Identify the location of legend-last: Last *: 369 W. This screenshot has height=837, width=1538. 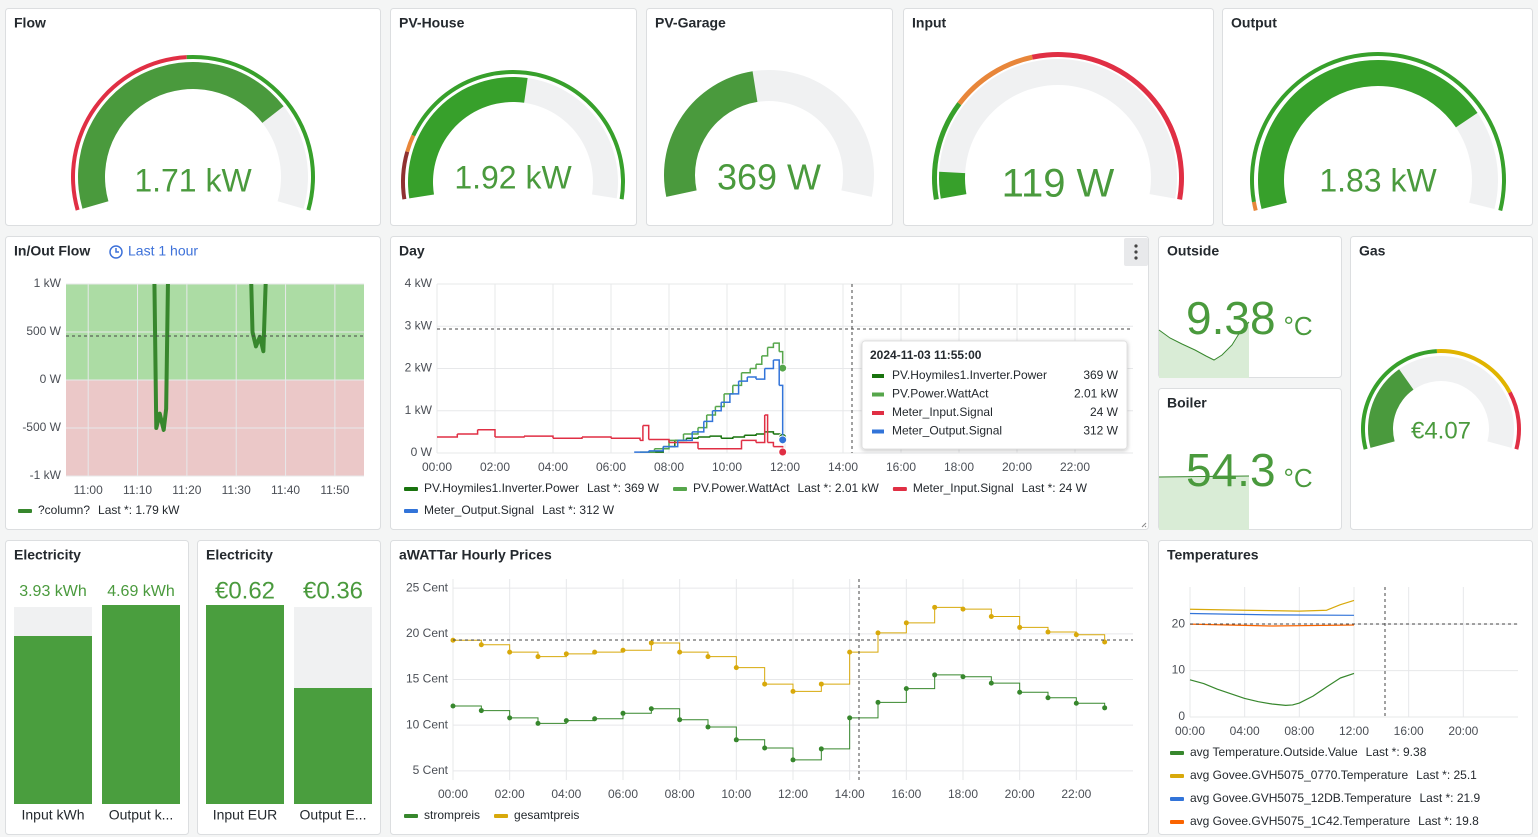
(623, 488).